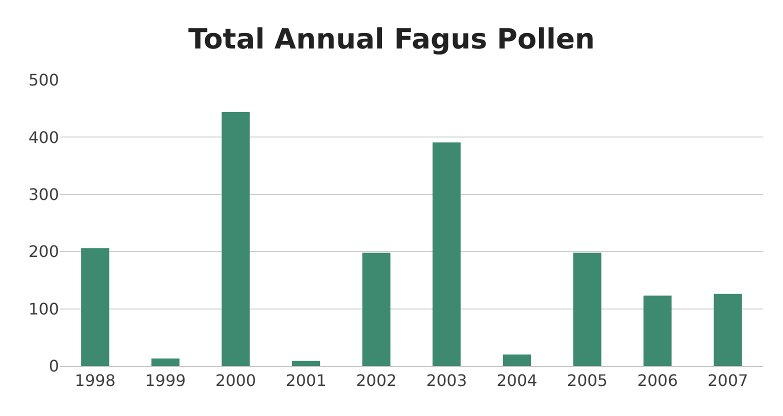 Image resolution: width=783 pixels, height=416 pixels. What do you see at coordinates (376, 380) in the screenshot?
I see `x-tick-label: 2002` at bounding box center [376, 380].